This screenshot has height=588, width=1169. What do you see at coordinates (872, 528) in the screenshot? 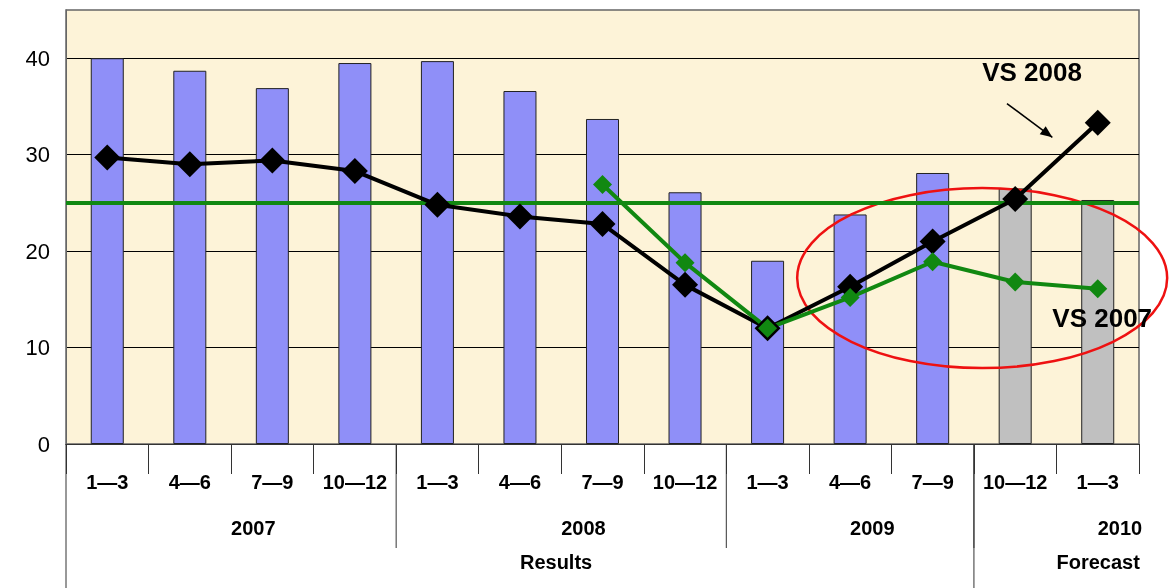
I see `text: 2009` at bounding box center [872, 528].